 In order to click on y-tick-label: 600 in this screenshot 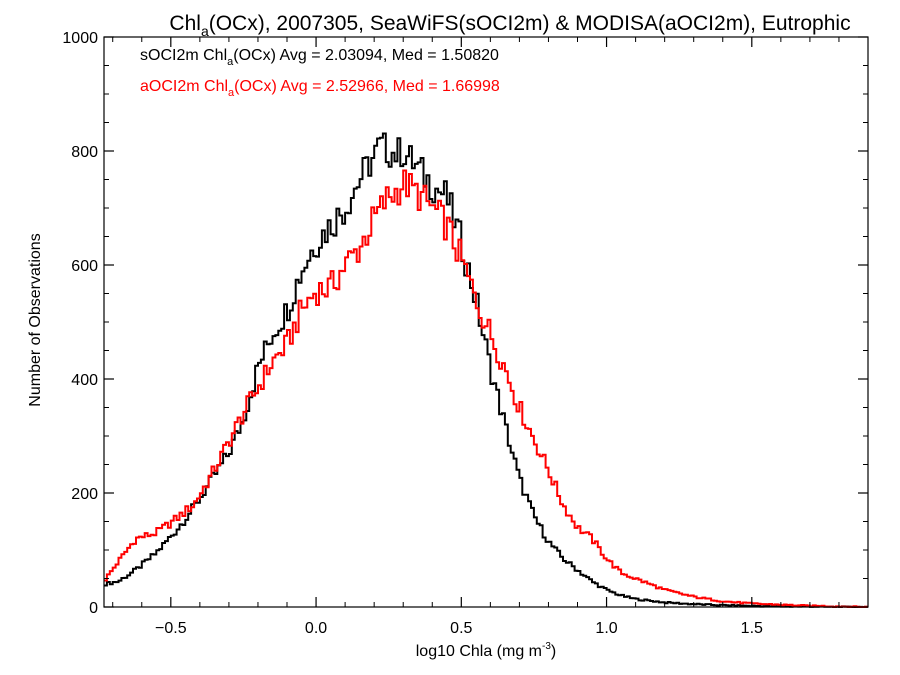, I will do `click(84, 266)`.